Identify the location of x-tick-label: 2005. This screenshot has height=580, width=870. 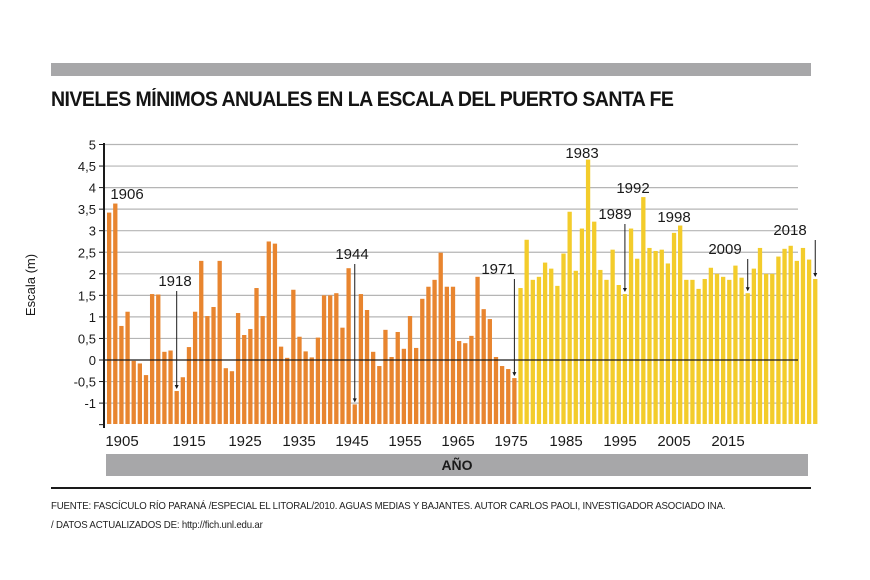
(673, 441).